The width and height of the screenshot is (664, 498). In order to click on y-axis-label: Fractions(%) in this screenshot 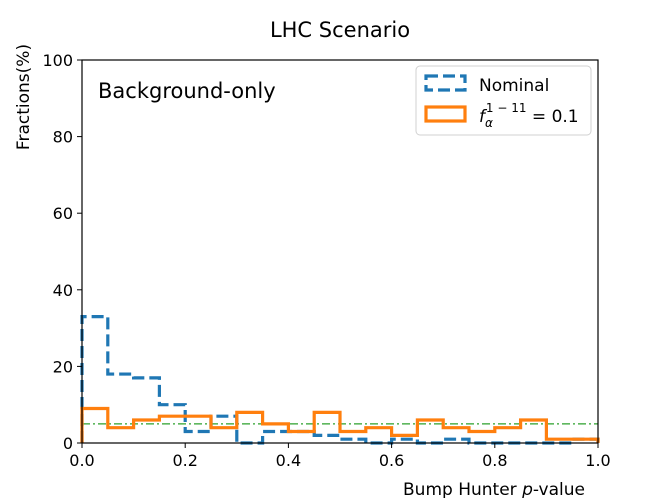, I will do `click(24, 97)`.